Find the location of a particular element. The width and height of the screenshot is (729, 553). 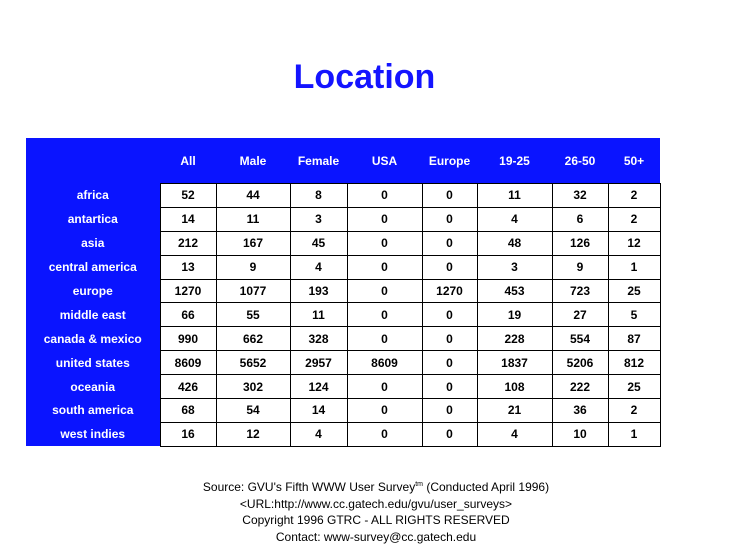

table-cell: 21 is located at coordinates (514, 410).